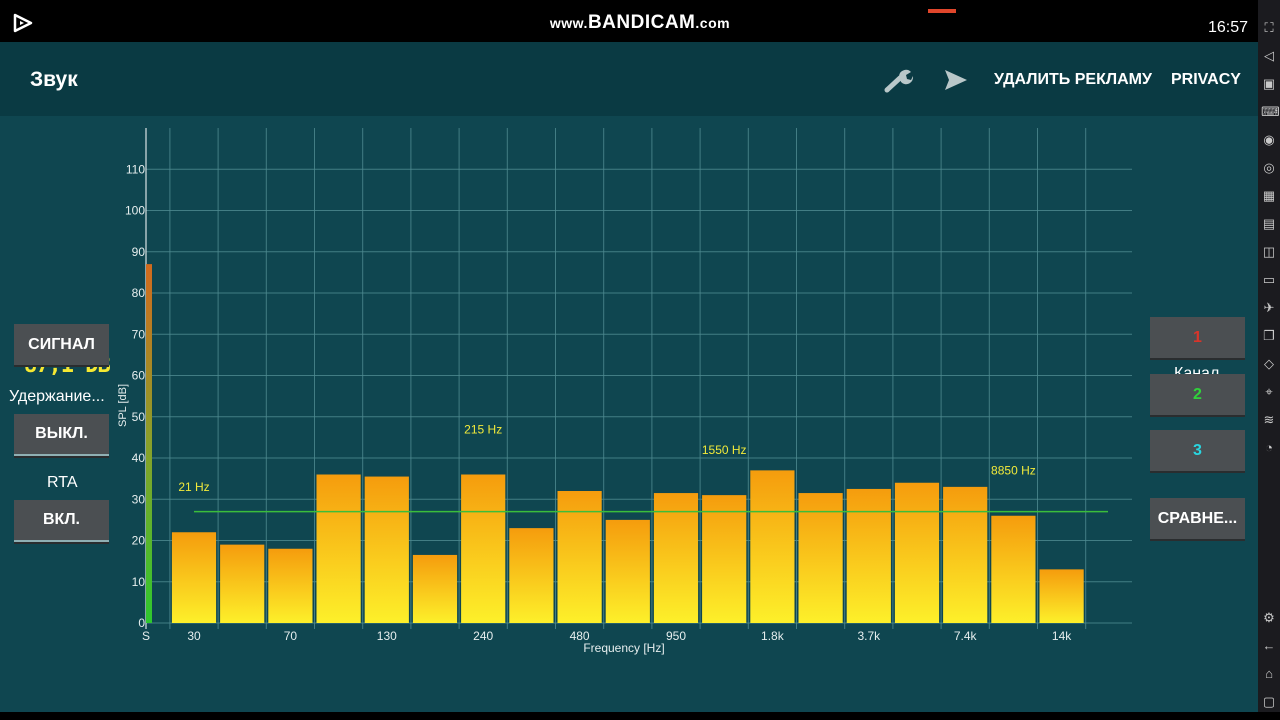  I want to click on watermark: www.BANDICAM.com, so click(640, 23).